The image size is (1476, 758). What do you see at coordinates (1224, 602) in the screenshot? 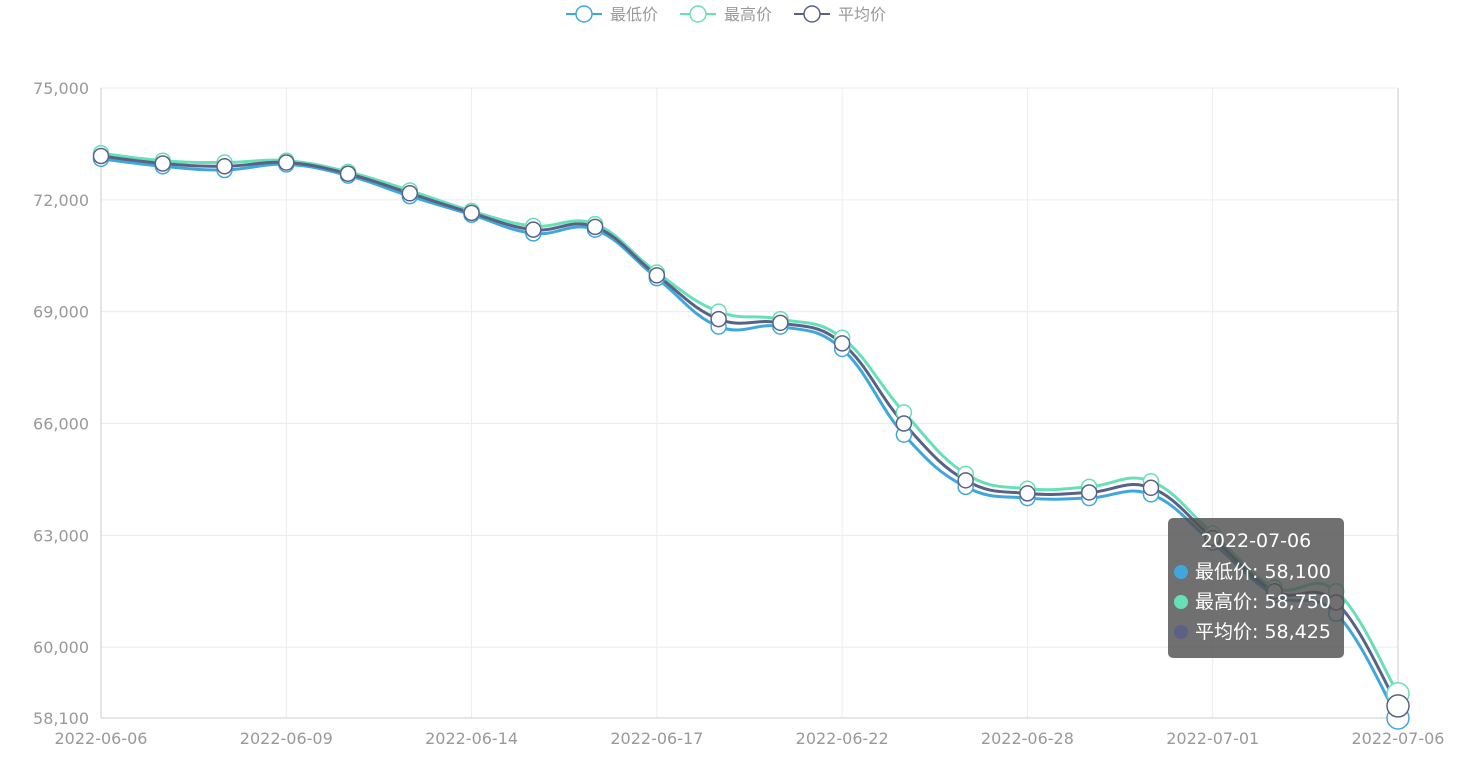
I see `tooltip-label-max: 最高价` at bounding box center [1224, 602].